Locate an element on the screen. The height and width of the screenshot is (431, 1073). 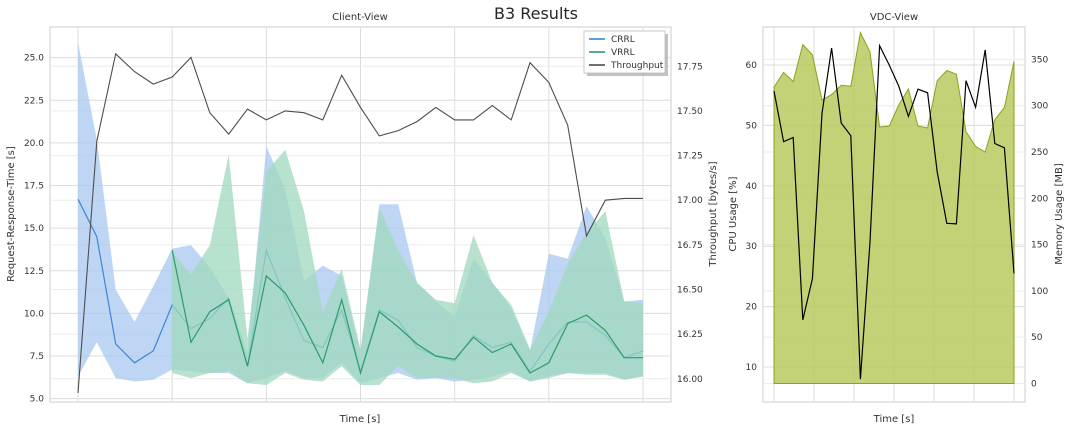
client-view-ytick-label: 7.5 is located at coordinates (37, 357).